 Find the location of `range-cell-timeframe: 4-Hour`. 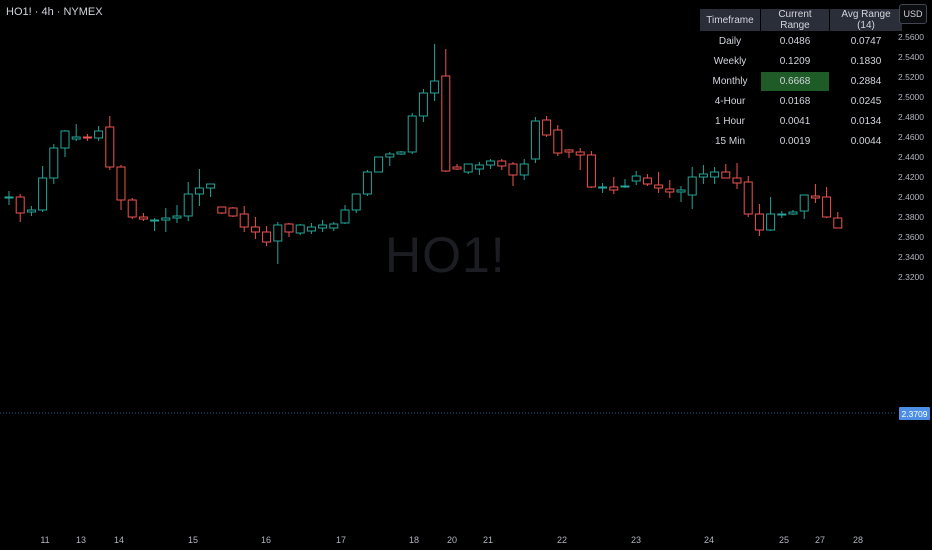

range-cell-timeframe: 4-Hour is located at coordinates (730, 101).